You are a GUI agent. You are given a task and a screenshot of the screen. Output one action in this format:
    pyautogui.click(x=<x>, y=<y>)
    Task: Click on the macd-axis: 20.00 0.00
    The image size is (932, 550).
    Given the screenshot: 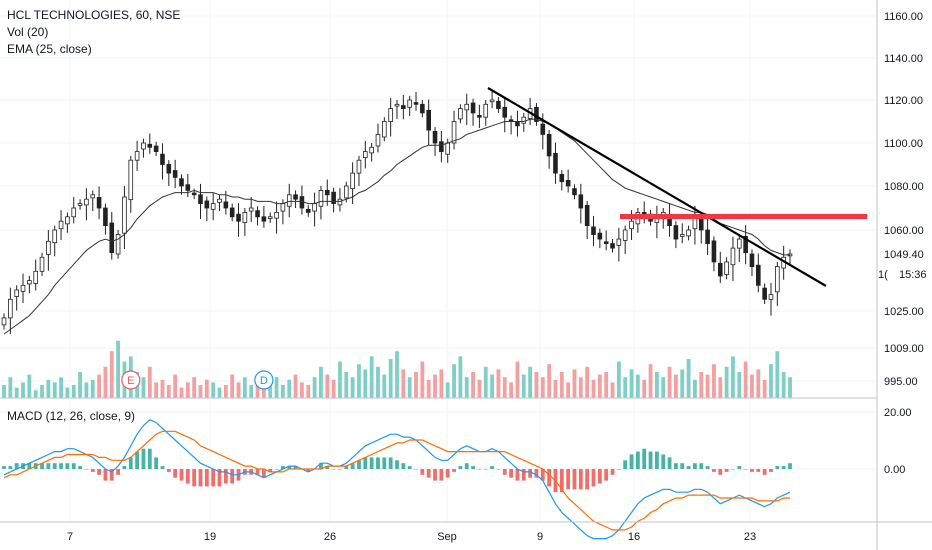 What is the action you would take?
    pyautogui.click(x=898, y=441)
    